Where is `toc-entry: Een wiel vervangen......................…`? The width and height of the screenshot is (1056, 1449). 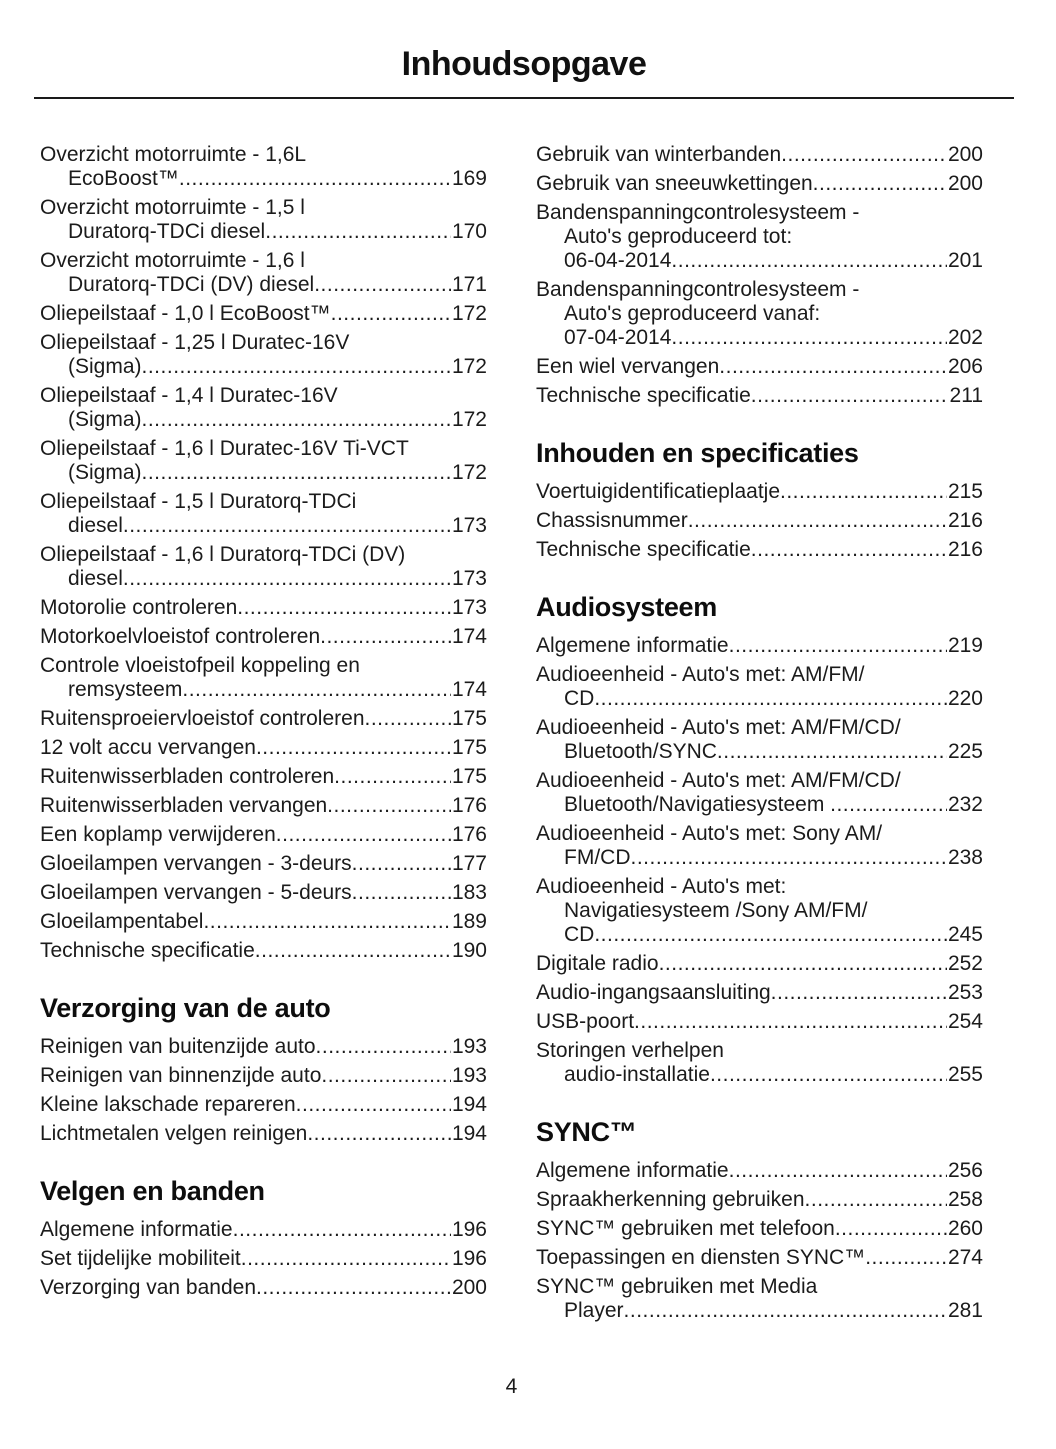
toc-entry: Een wiel vervangen......................… is located at coordinates (759, 367).